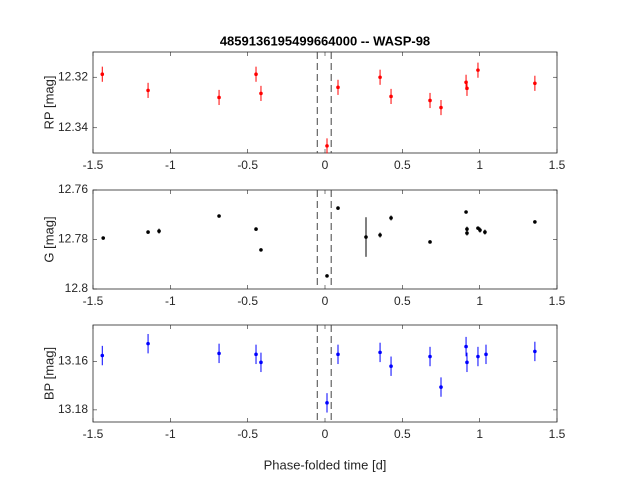  Describe the element at coordinates (325, 373) in the screenshot. I see `axes-frame` at that location.